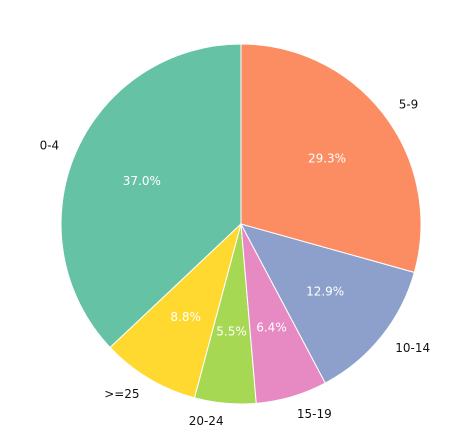 The height and width of the screenshot is (448, 449). Describe the element at coordinates (50, 146) in the screenshot. I see `pie-category-label: 0-4` at that location.